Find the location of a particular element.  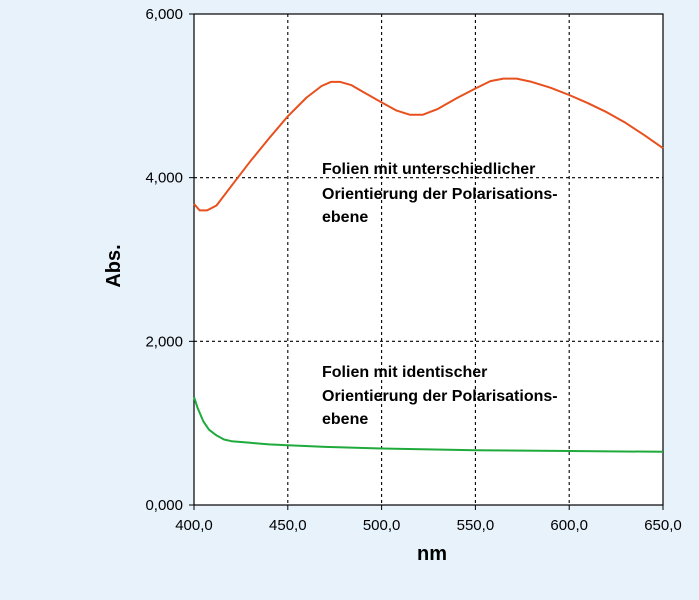

x-tick-label: 650,0 is located at coordinates (663, 525).